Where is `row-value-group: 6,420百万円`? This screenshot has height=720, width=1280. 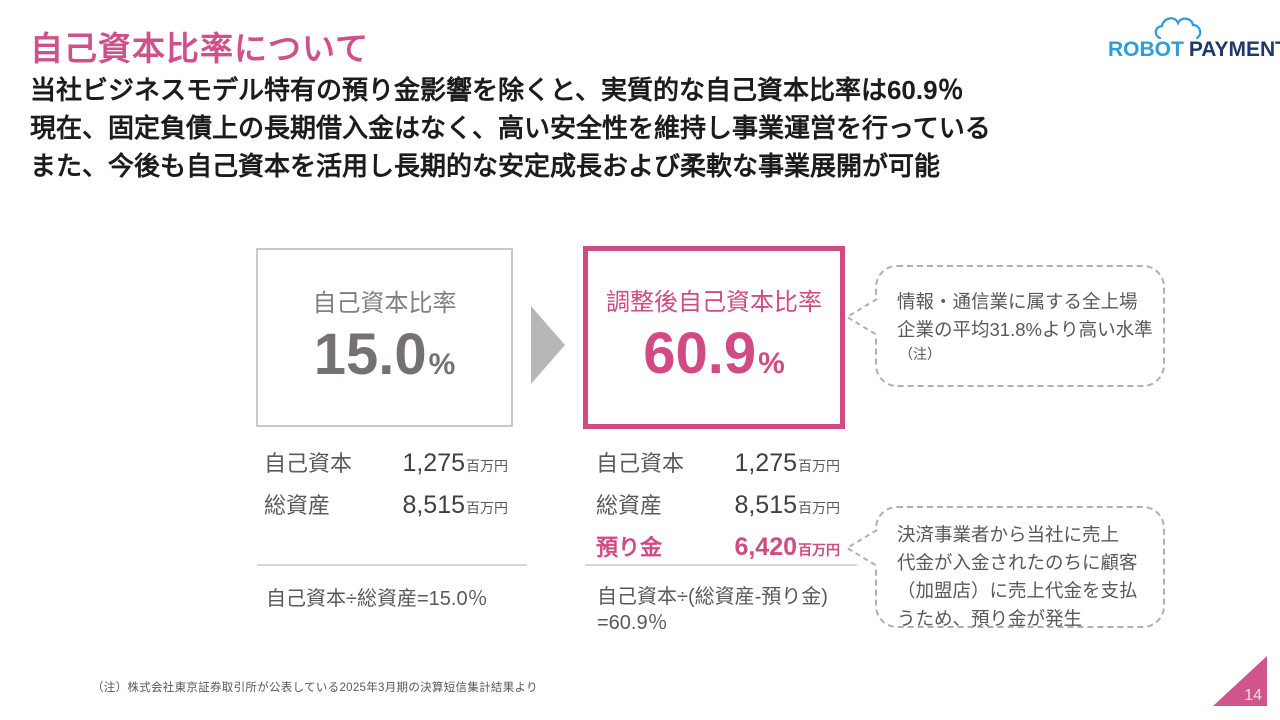
row-value-group: 6,420百万円 is located at coordinates (787, 547).